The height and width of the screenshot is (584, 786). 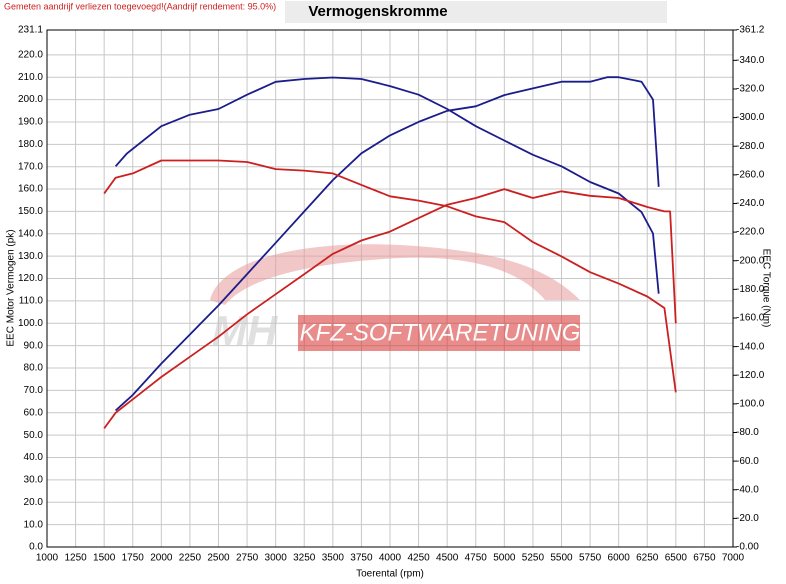 What do you see at coordinates (34, 502) in the screenshot?
I see `y-tick-label: 20.0` at bounding box center [34, 502].